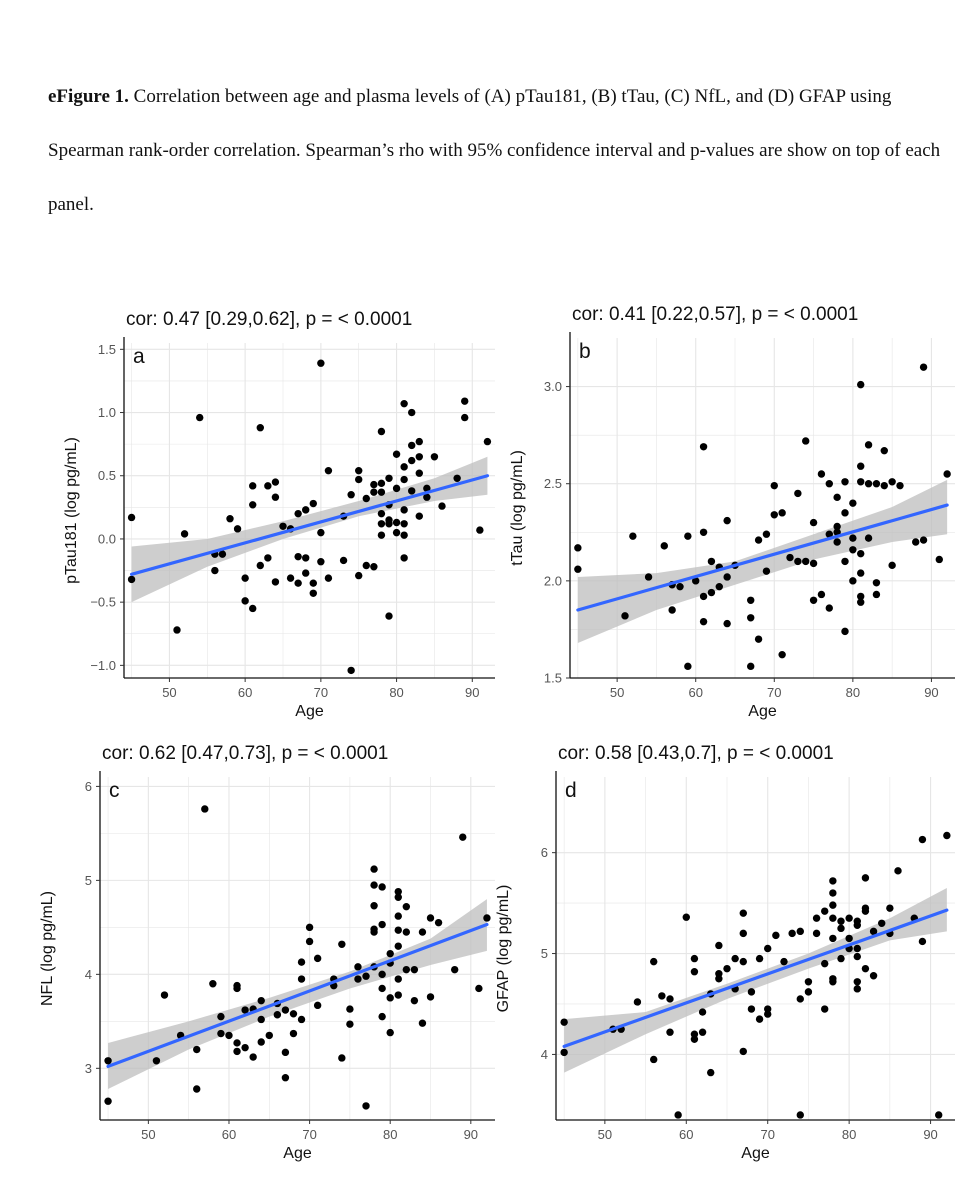 The height and width of the screenshot is (1185, 979). I want to click on x-tick-label: 50, so click(148, 1134).